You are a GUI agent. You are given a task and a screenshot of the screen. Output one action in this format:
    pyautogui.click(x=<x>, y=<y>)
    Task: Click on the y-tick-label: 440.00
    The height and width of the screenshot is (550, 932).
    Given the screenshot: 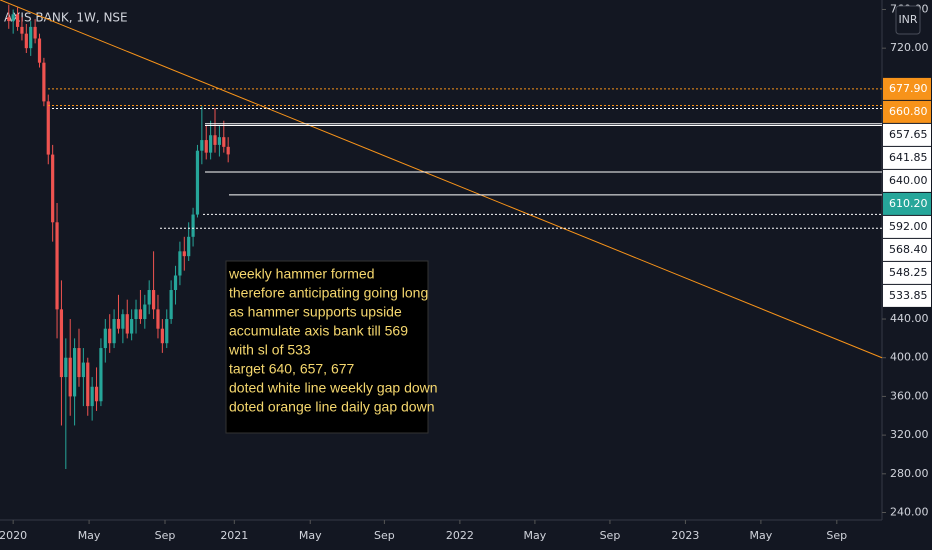 What is the action you would take?
    pyautogui.click(x=909, y=318)
    